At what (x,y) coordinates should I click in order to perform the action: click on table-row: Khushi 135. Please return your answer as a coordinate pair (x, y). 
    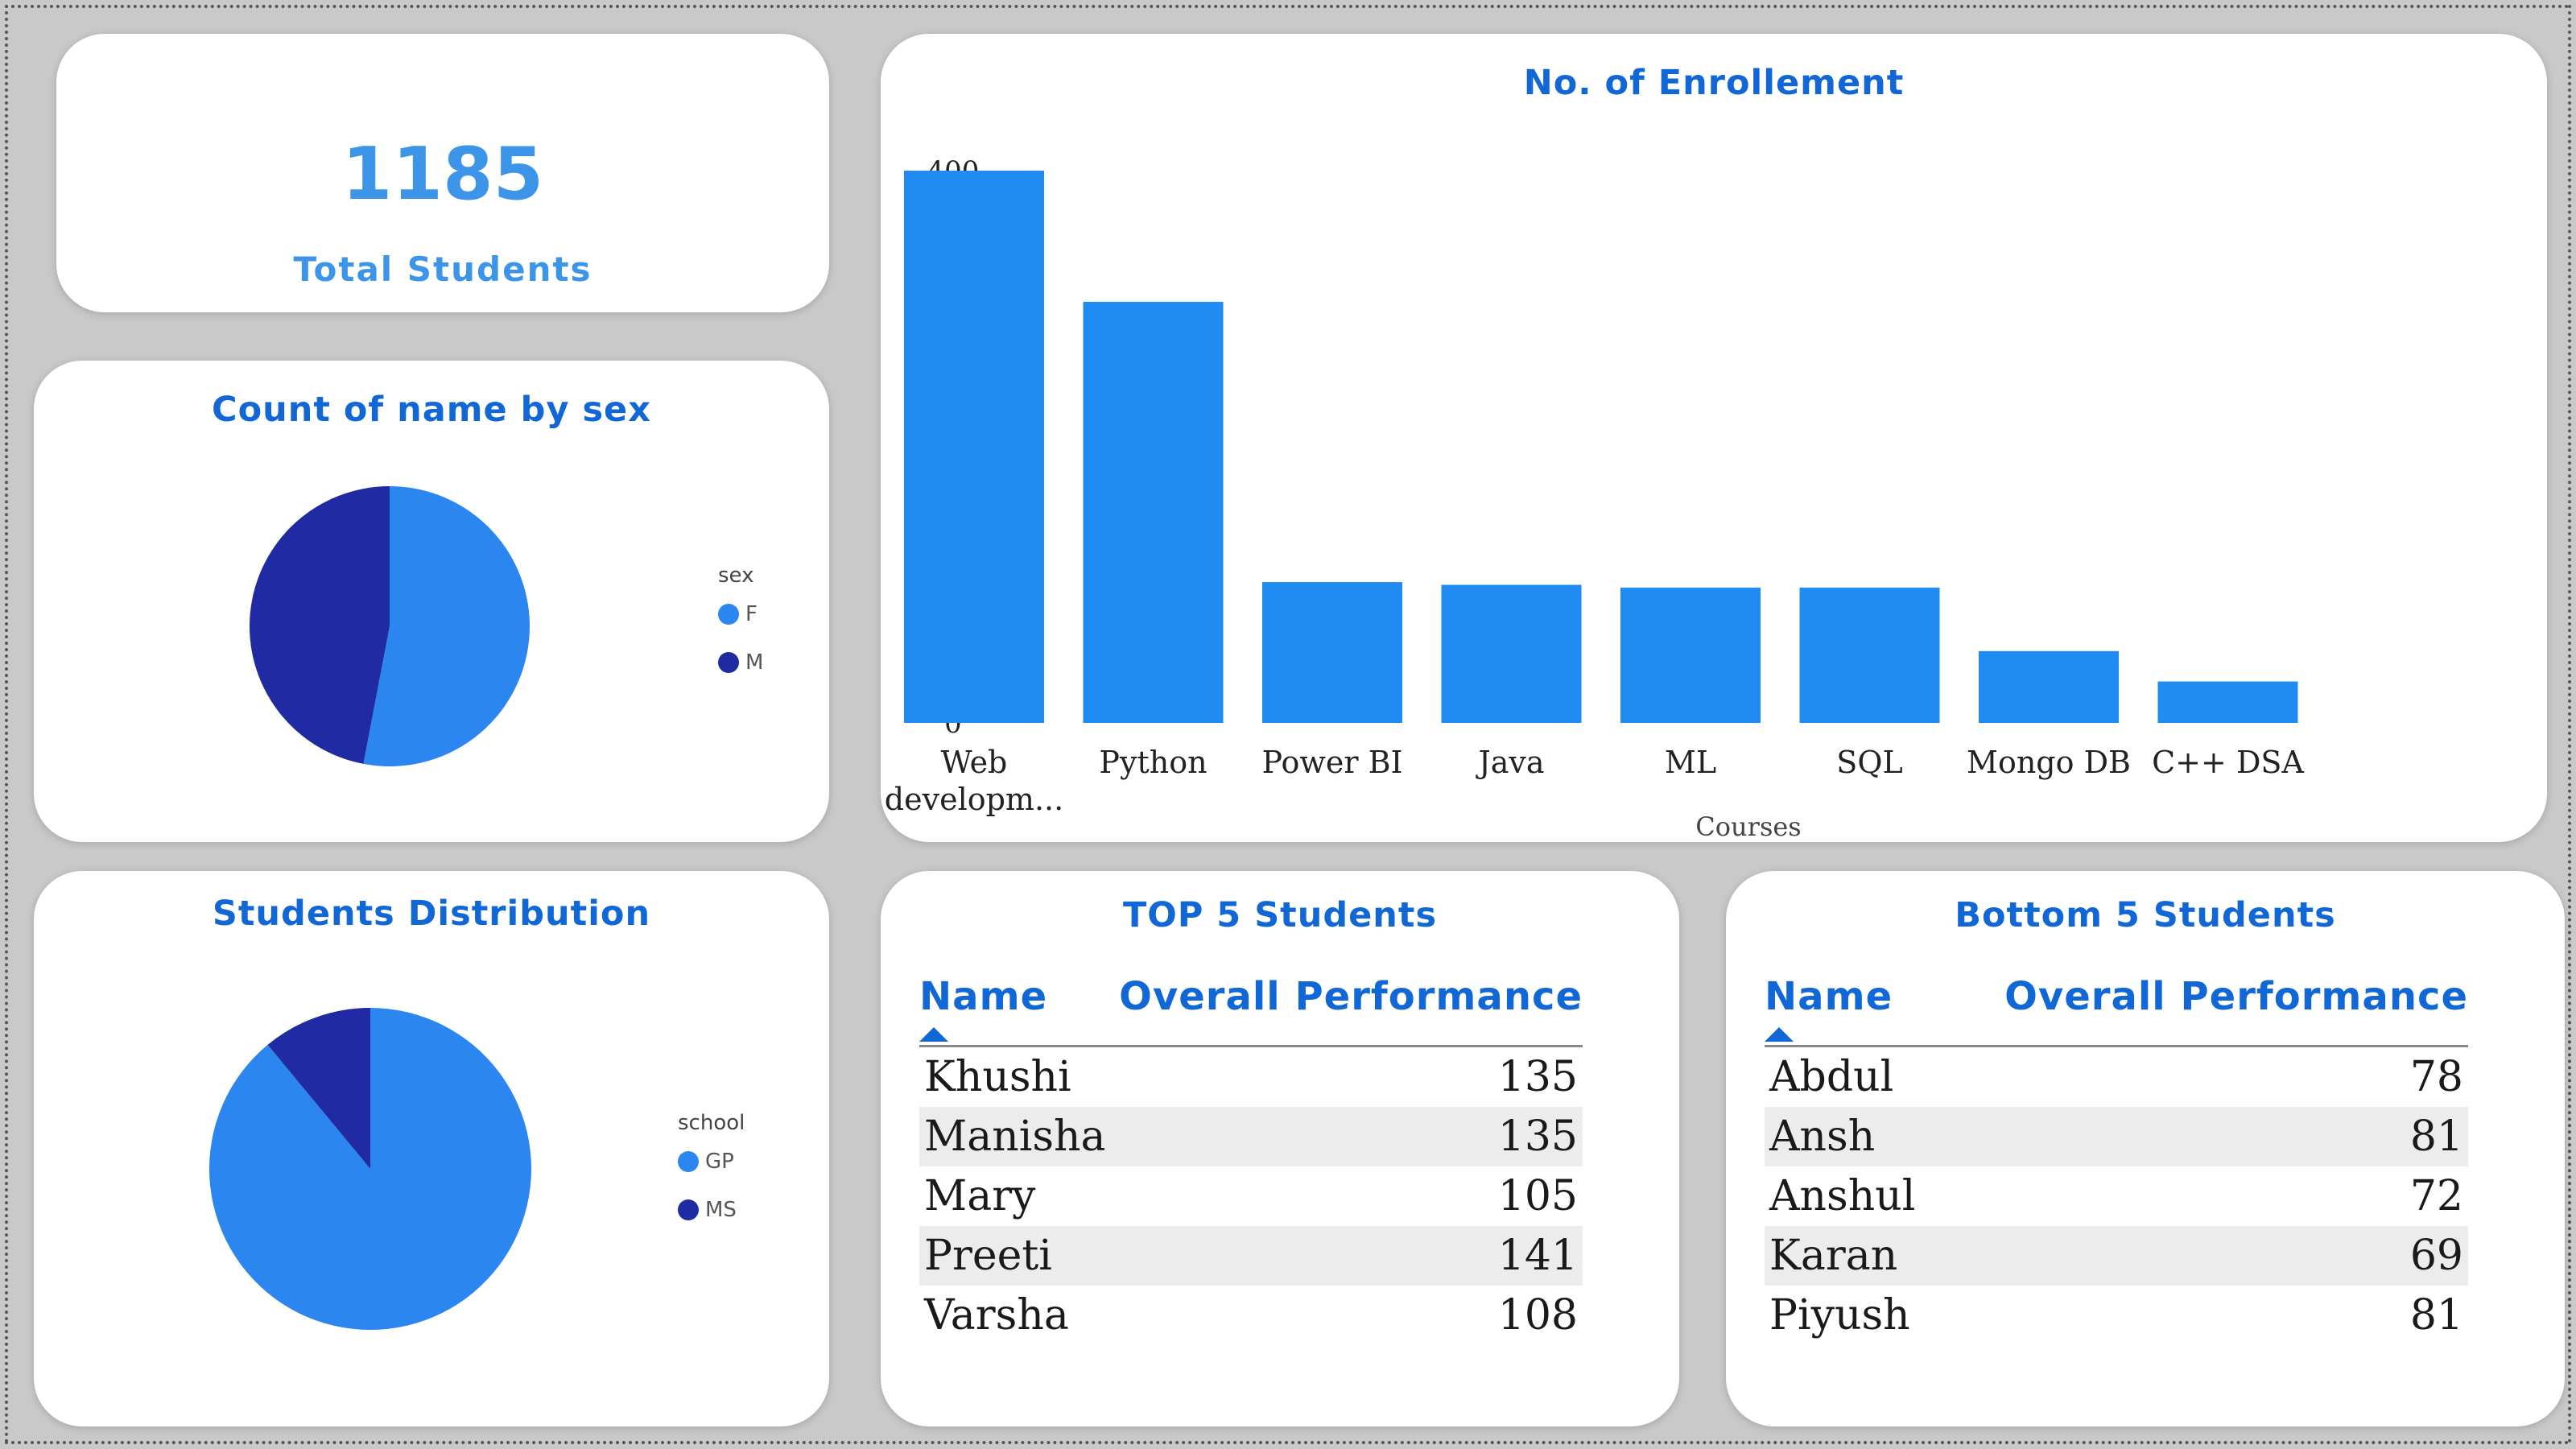
    Looking at the image, I should click on (1251, 1077).